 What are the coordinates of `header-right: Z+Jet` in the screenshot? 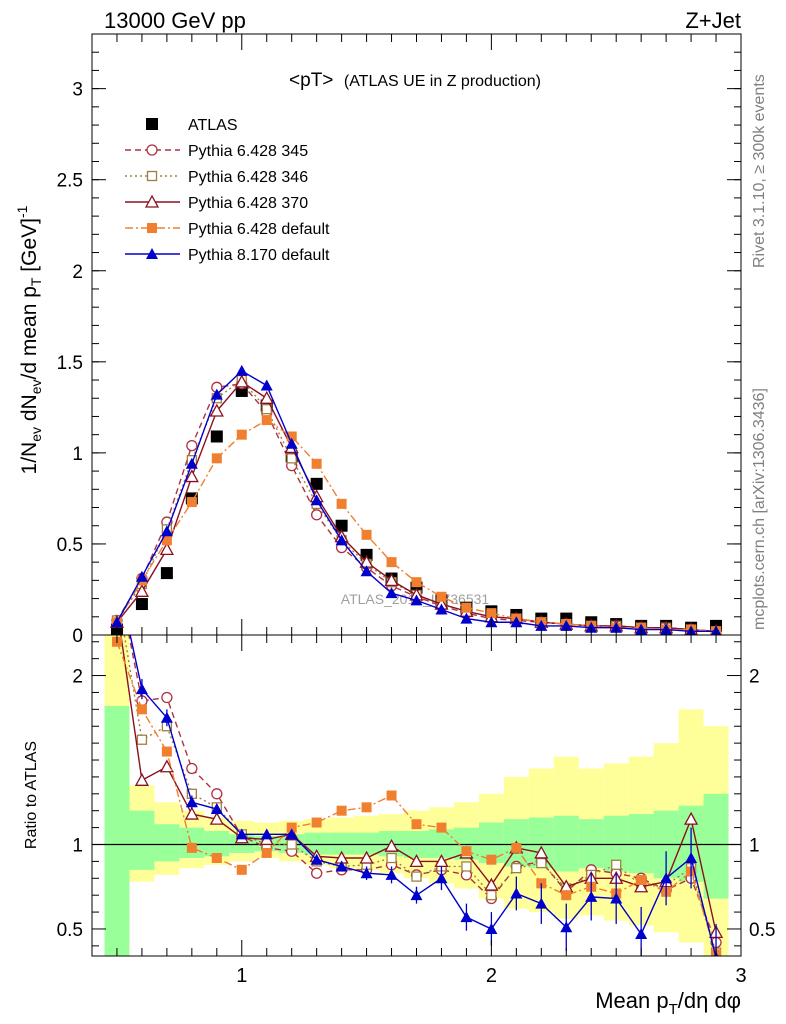 It's located at (713, 20).